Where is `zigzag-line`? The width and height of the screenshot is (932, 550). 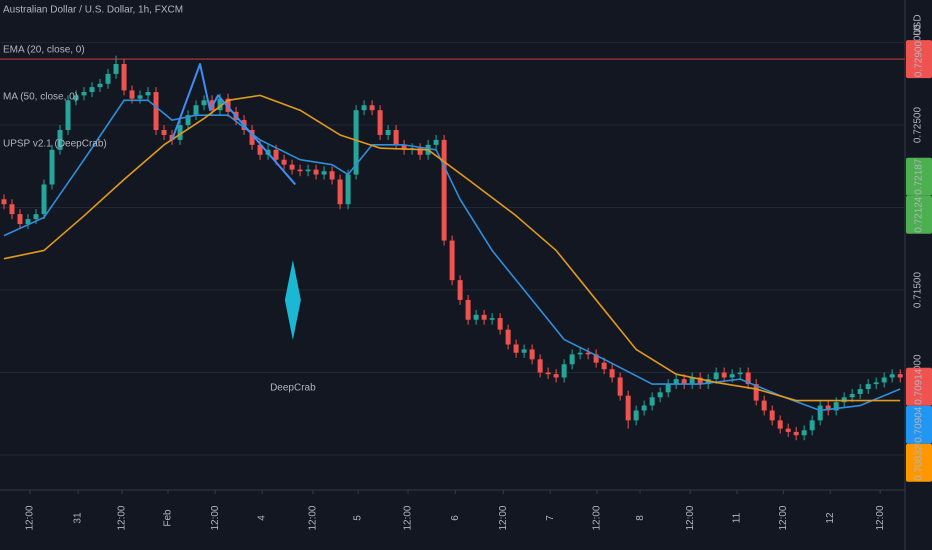
zigzag-line is located at coordinates (234, 124).